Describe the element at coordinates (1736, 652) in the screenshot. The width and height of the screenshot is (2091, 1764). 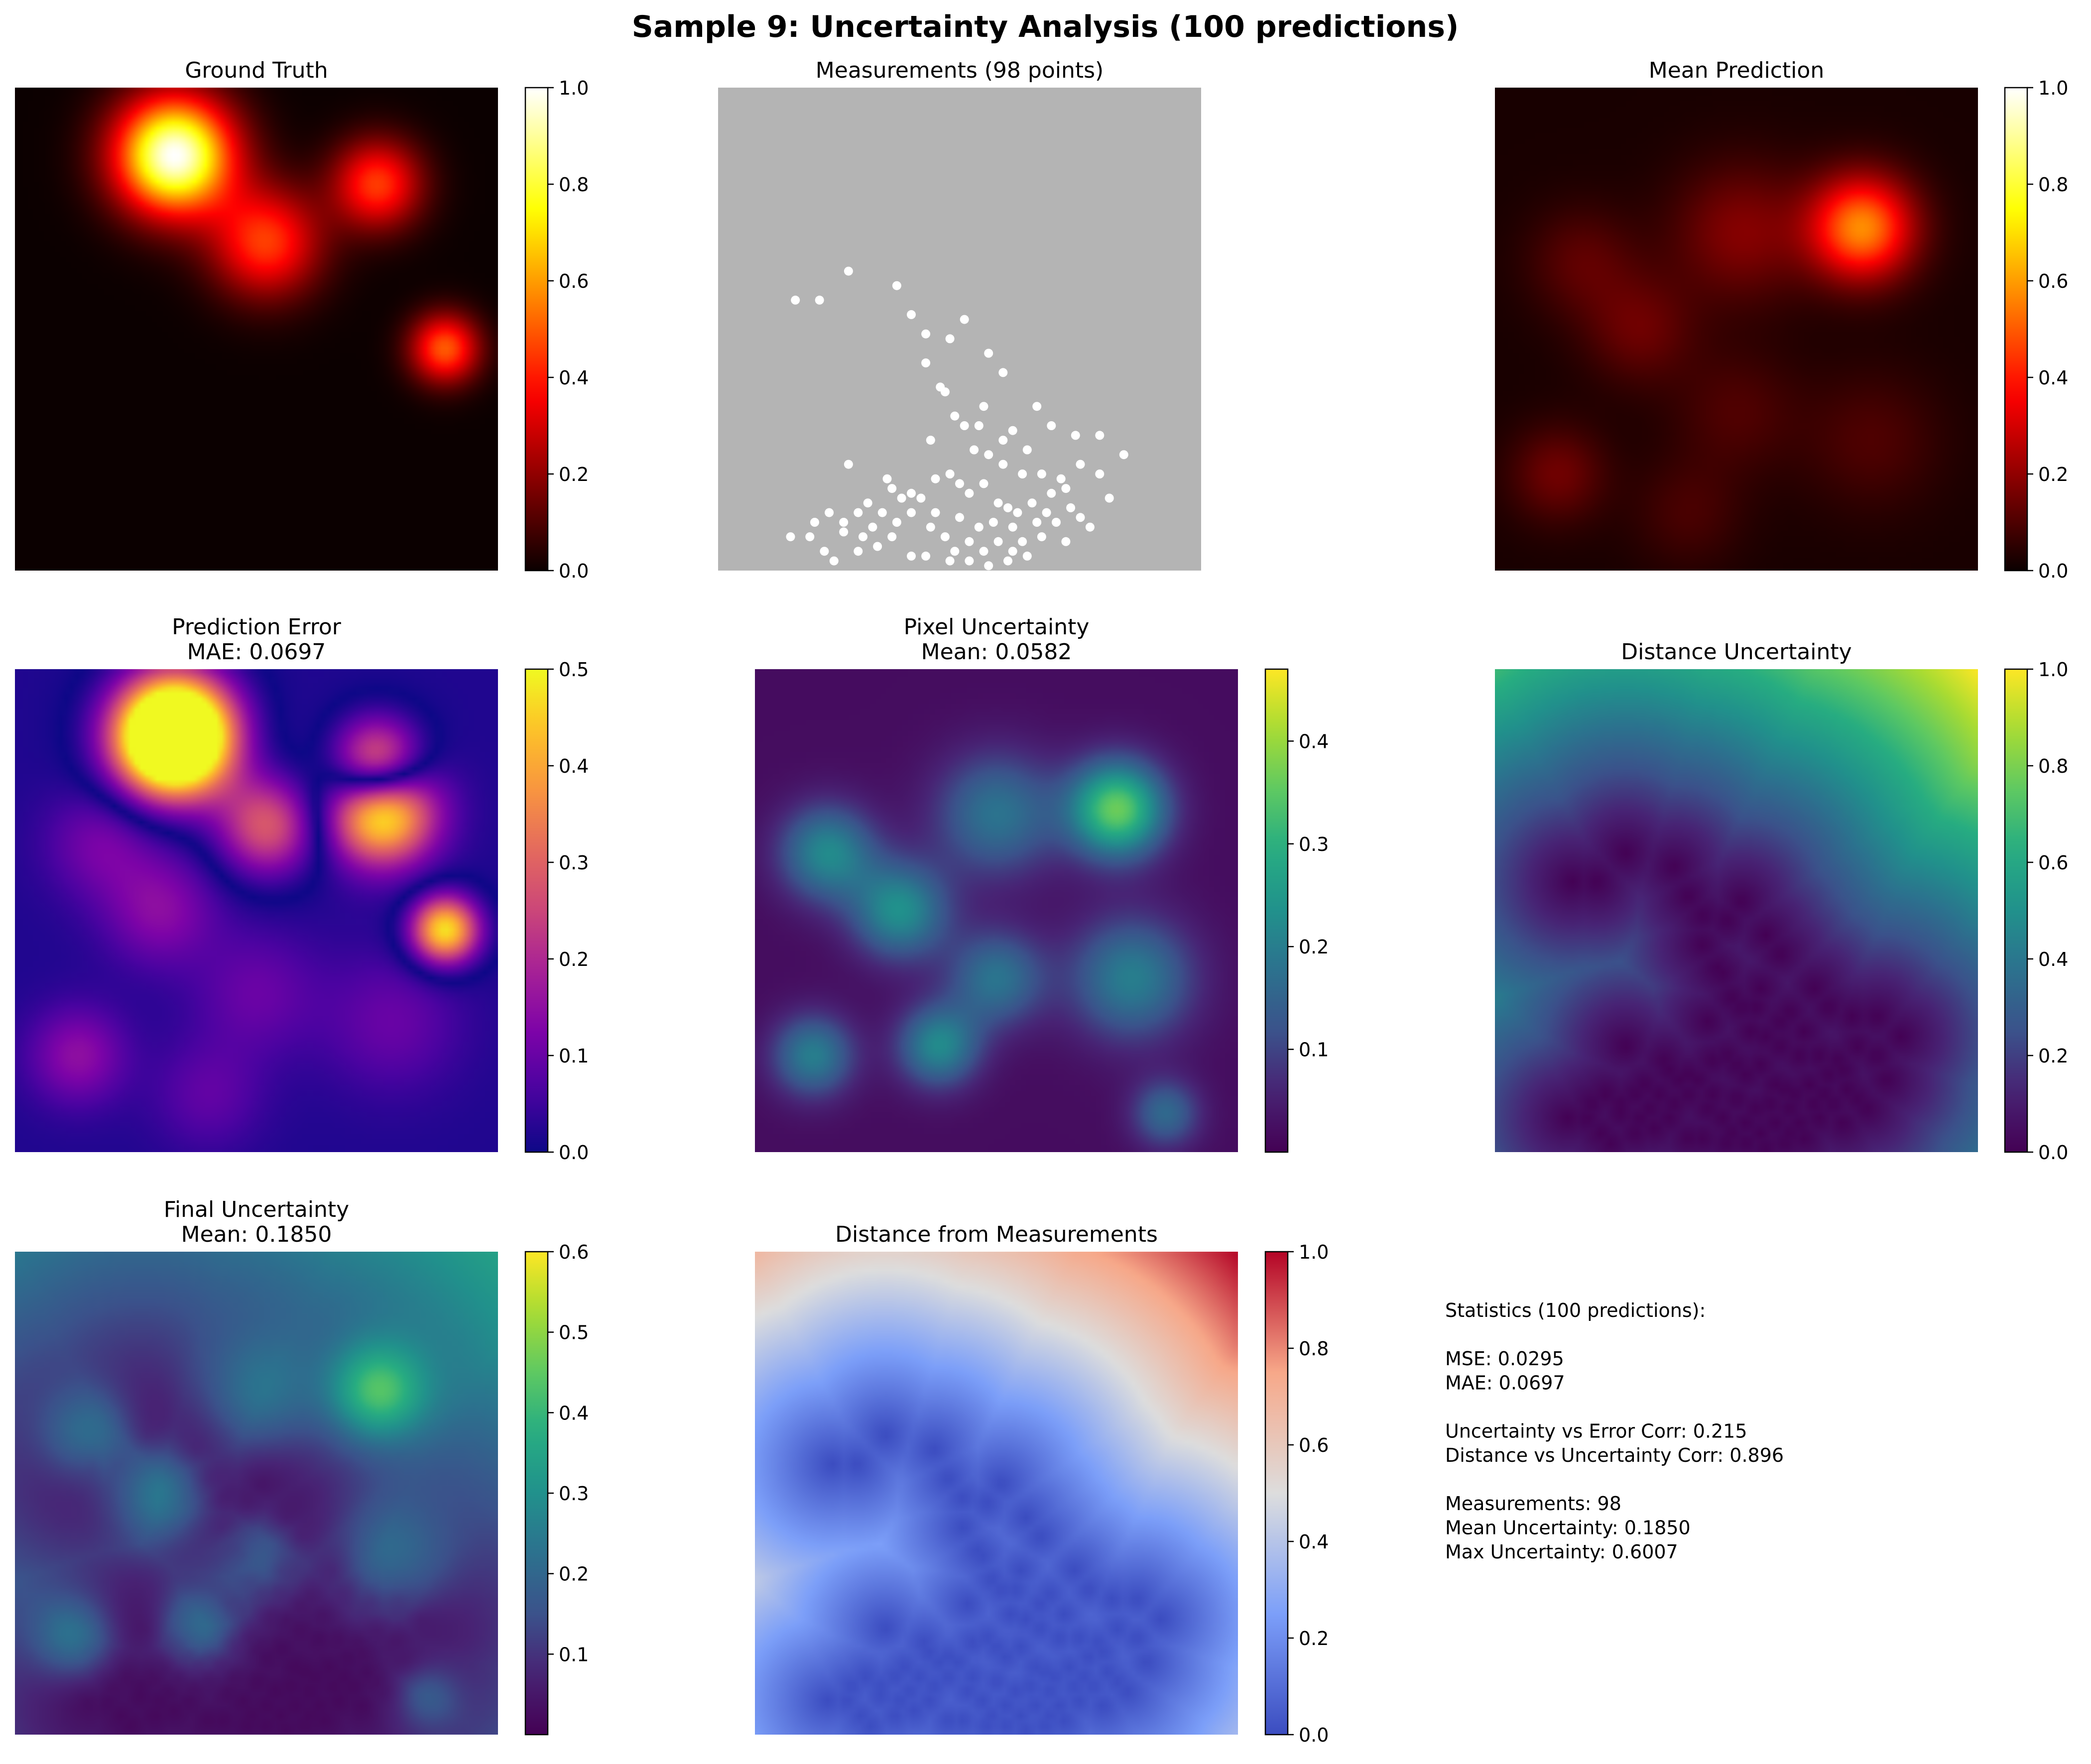
I see `panel-title: Distance Uncertainty` at that location.